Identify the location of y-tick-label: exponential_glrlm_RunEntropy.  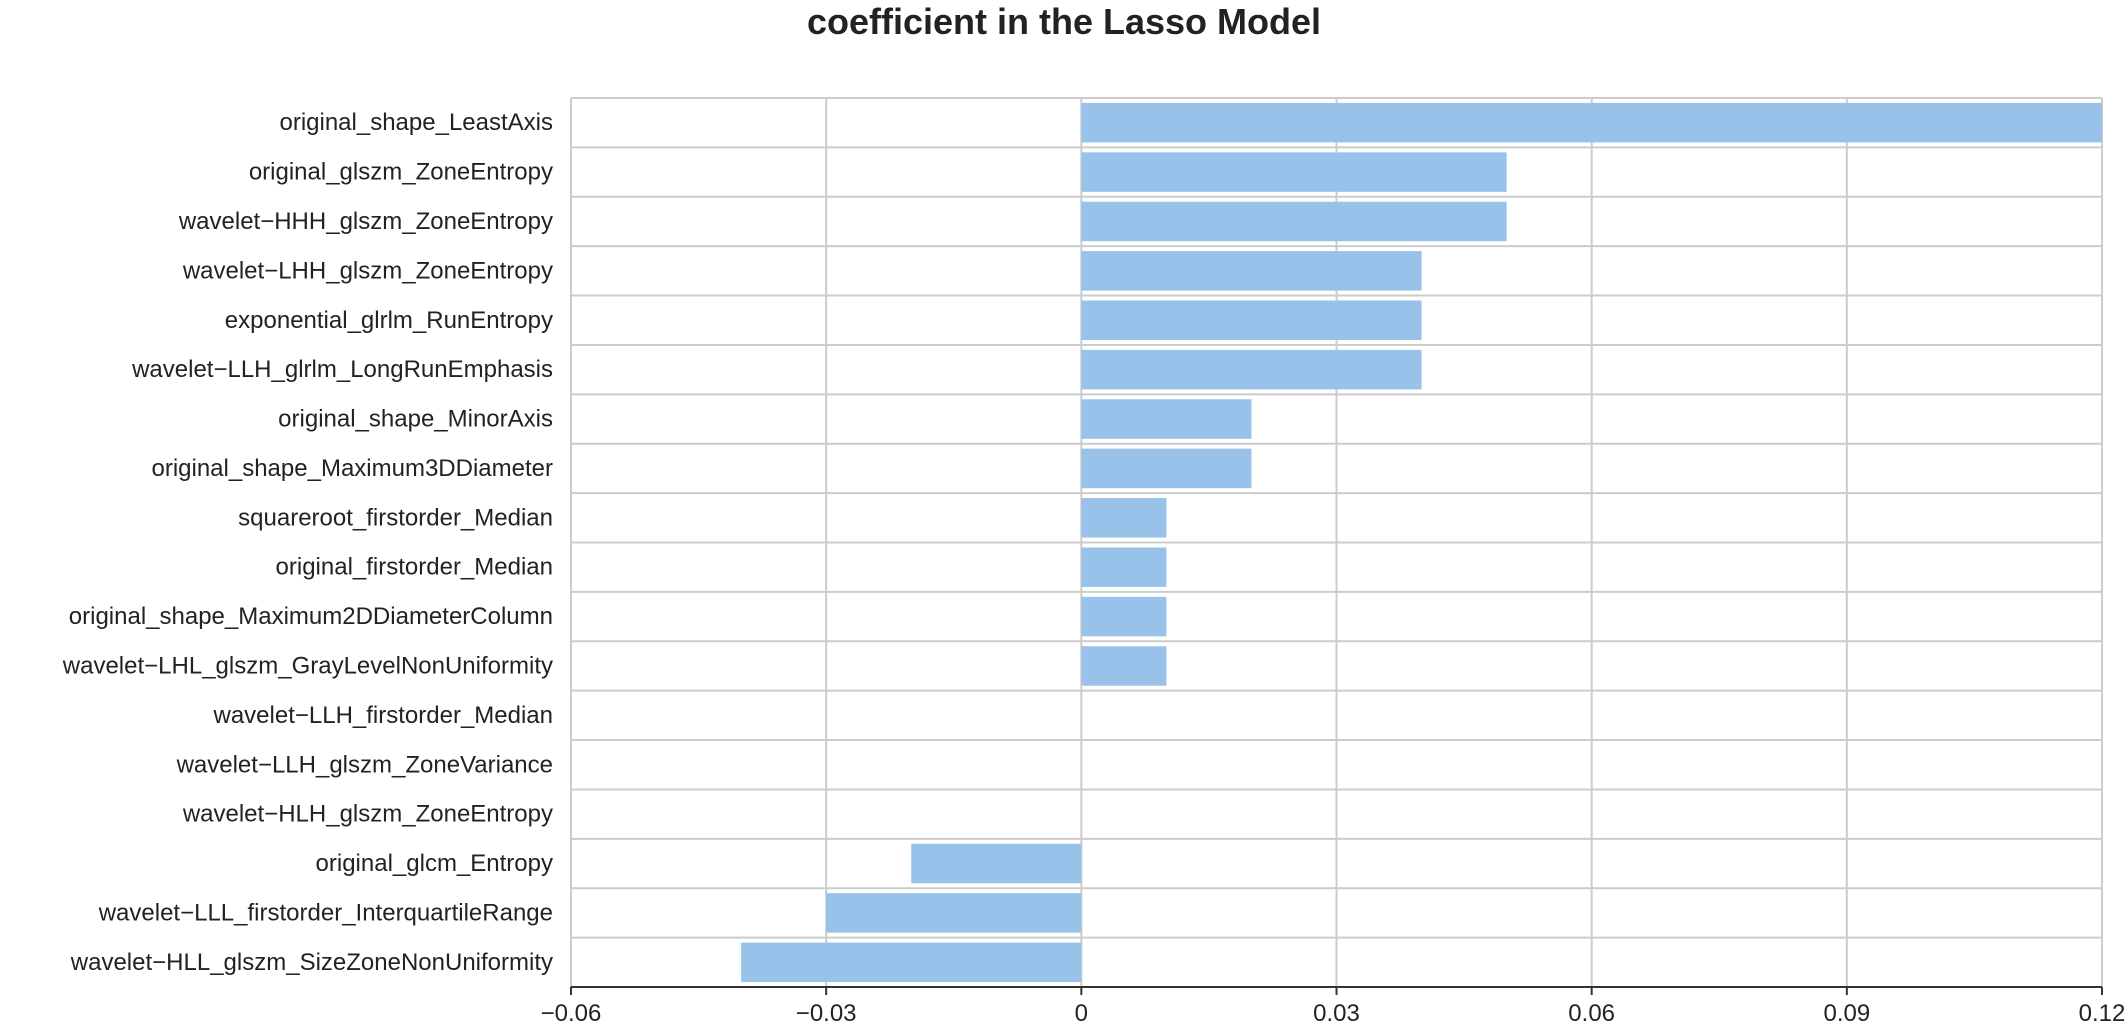
(389, 320).